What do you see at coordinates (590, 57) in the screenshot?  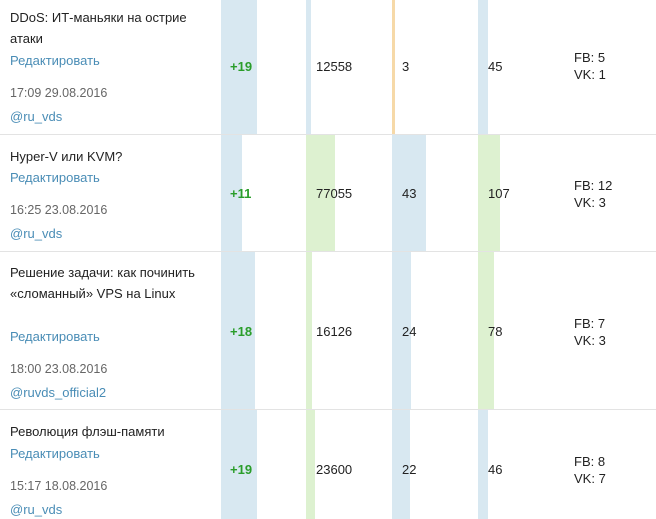 I see `facebook-shares: FB: 5` at bounding box center [590, 57].